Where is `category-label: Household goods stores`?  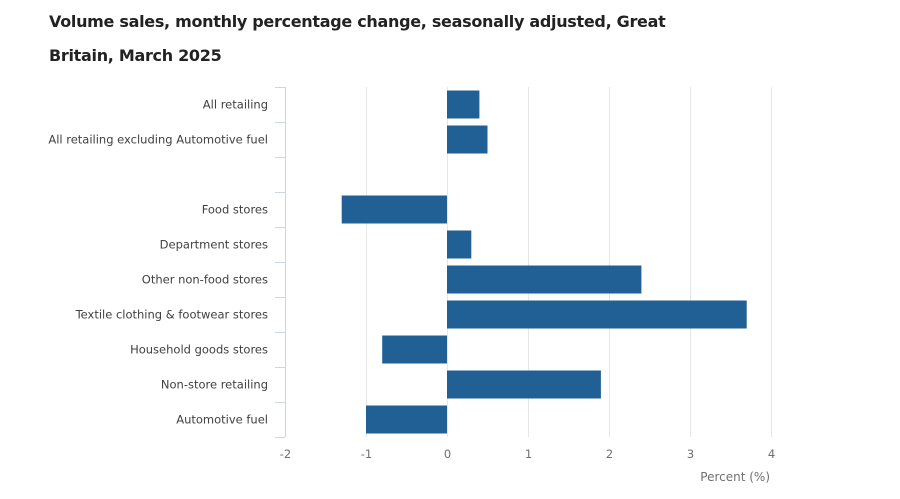
category-label: Household goods stores is located at coordinates (199, 350).